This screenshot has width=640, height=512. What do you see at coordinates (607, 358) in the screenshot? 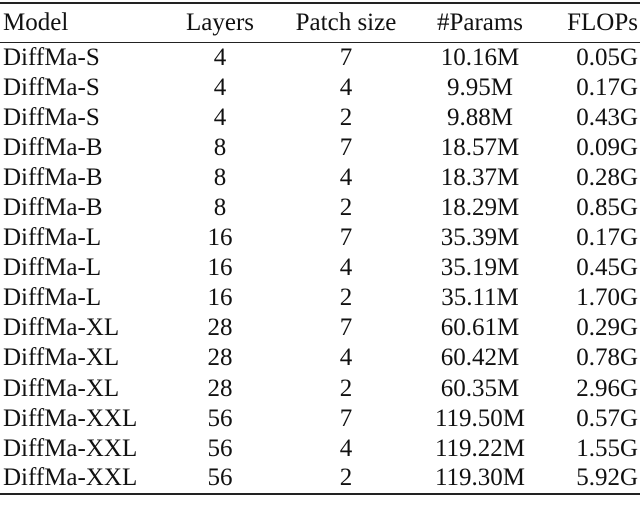
I see `cell-flops: 0.78G` at bounding box center [607, 358].